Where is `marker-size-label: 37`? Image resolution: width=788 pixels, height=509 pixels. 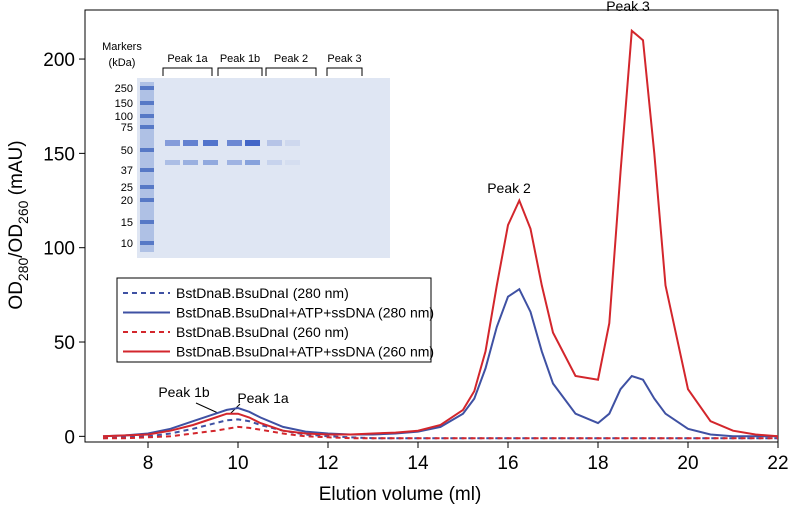
marker-size-label: 37 is located at coordinates (127, 171).